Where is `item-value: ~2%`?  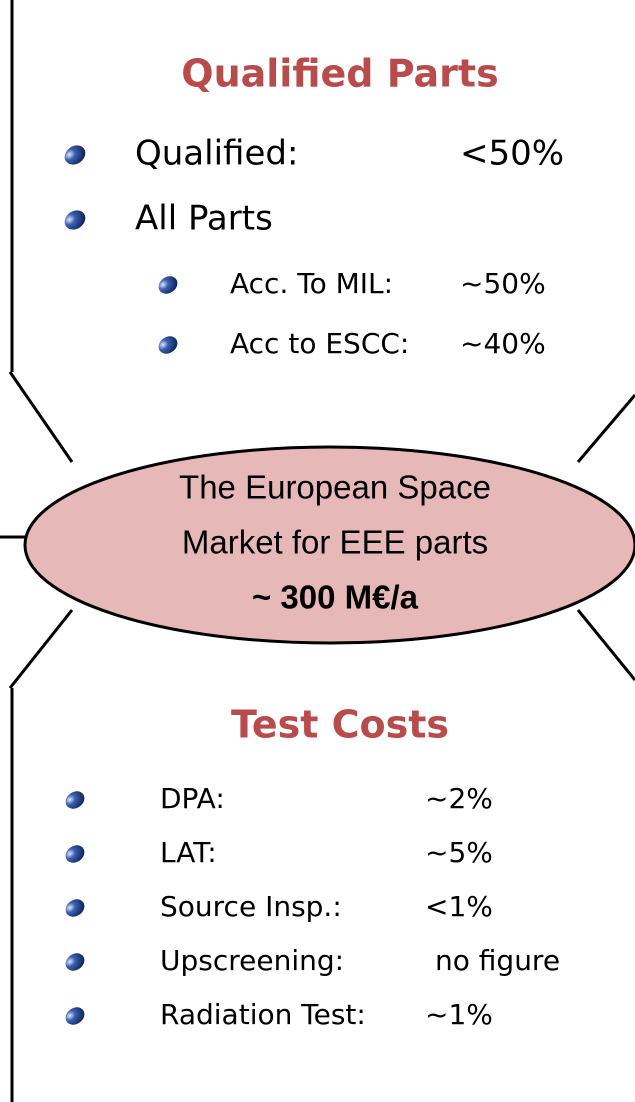
item-value: ~2% is located at coordinates (459, 798).